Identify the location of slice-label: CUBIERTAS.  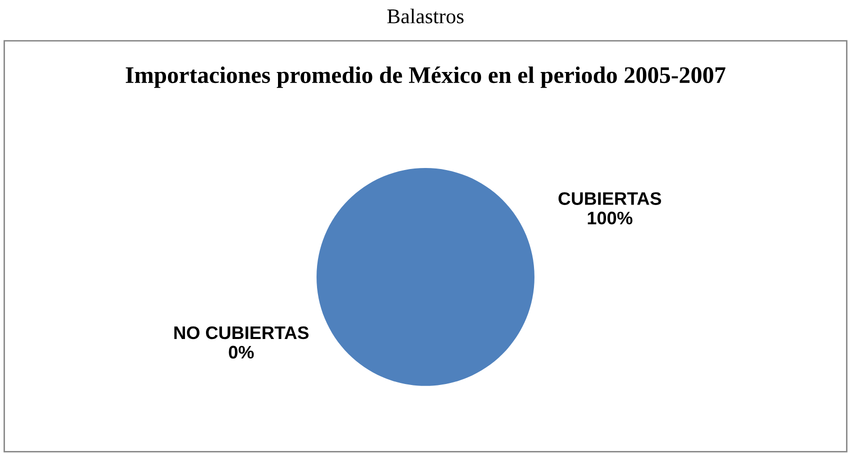
(610, 198).